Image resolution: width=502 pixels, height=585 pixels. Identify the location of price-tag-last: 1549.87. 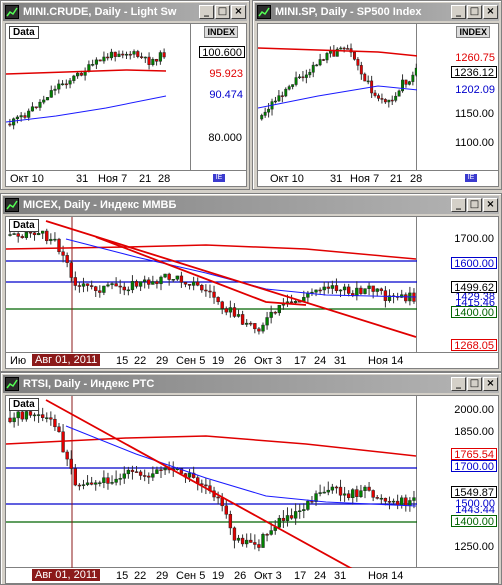
(474, 492).